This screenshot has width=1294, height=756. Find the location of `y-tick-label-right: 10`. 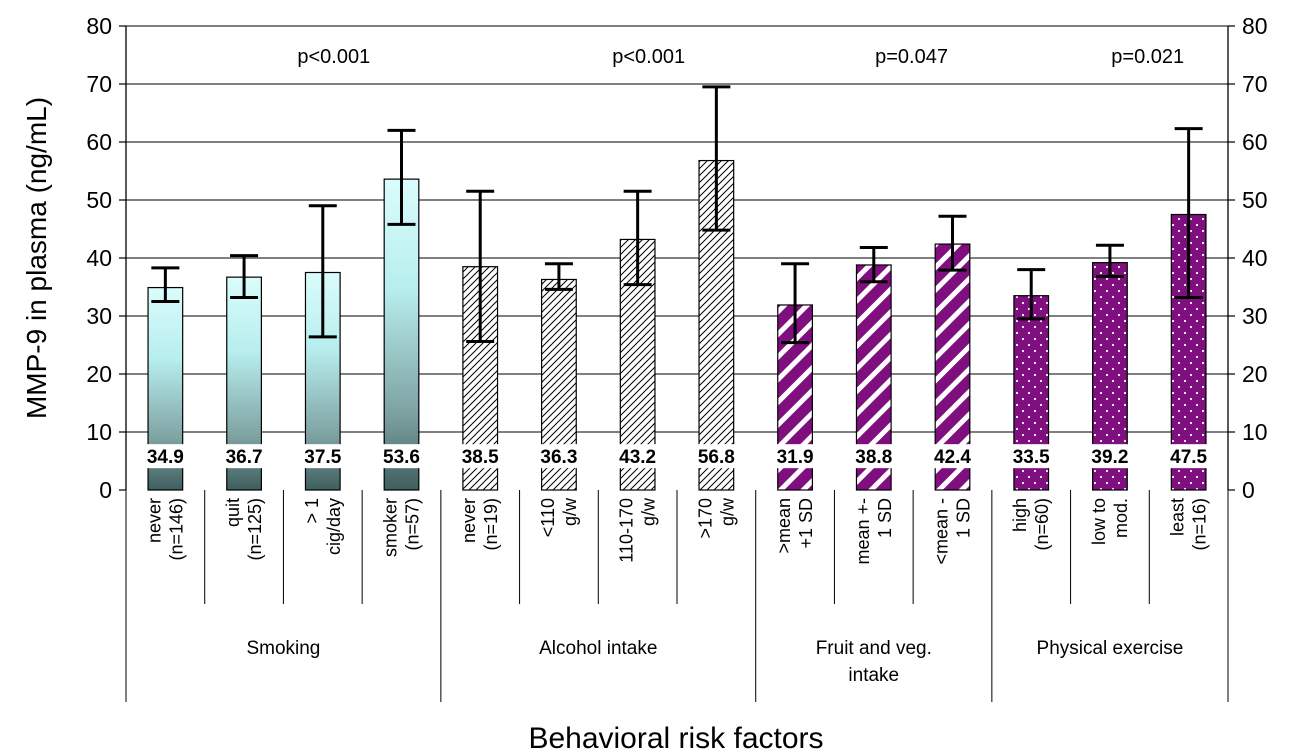

y-tick-label-right: 10 is located at coordinates (1255, 432).